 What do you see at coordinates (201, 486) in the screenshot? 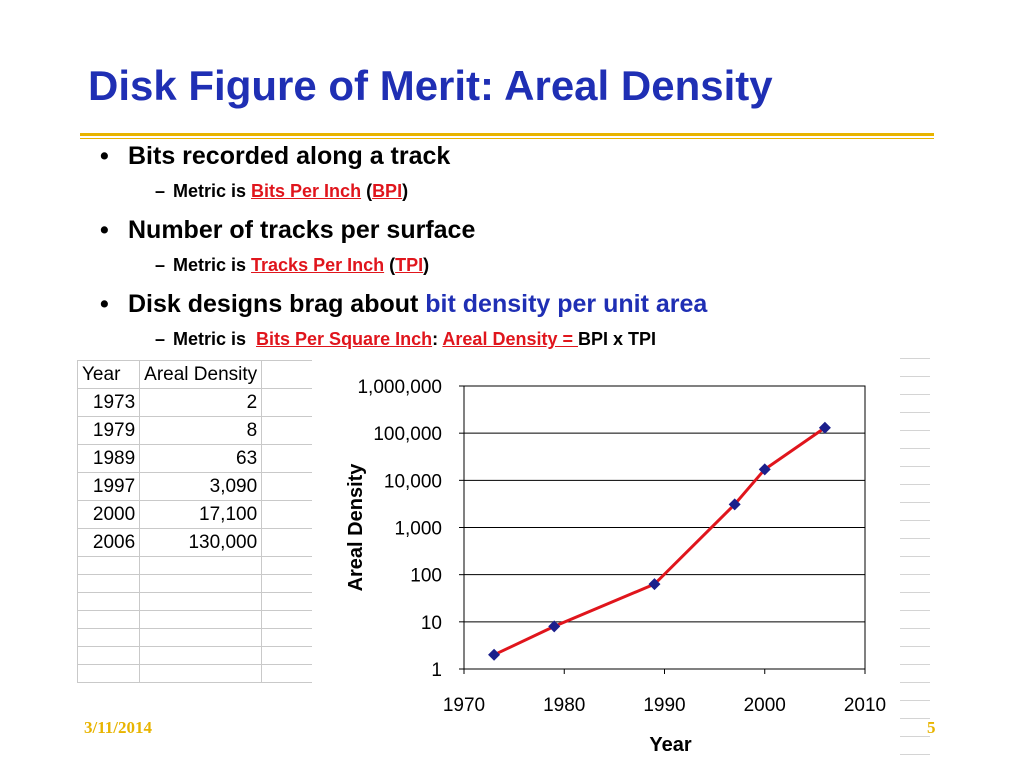
I see `cell-density: 3,090` at bounding box center [201, 486].